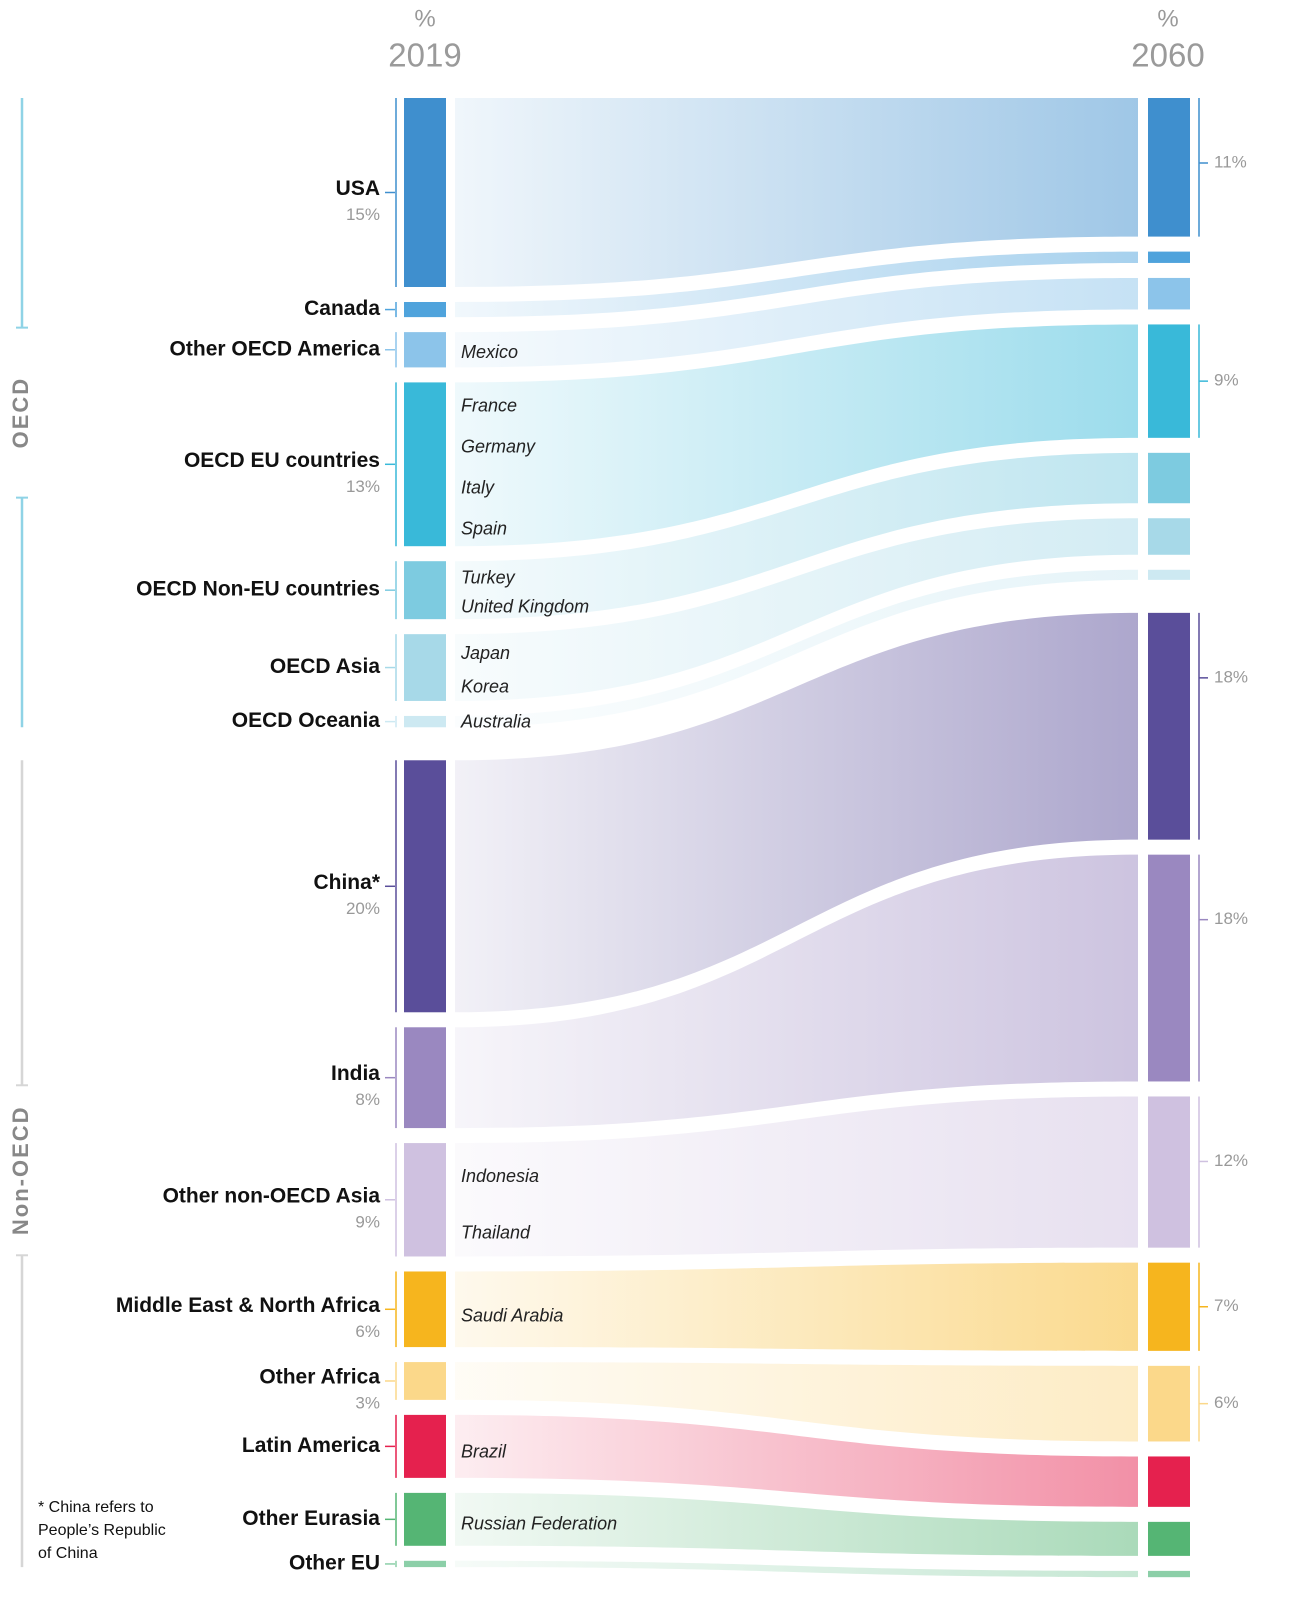 The width and height of the screenshot is (1306, 1622). What do you see at coordinates (495, 721) in the screenshot?
I see `country-label: Australia` at bounding box center [495, 721].